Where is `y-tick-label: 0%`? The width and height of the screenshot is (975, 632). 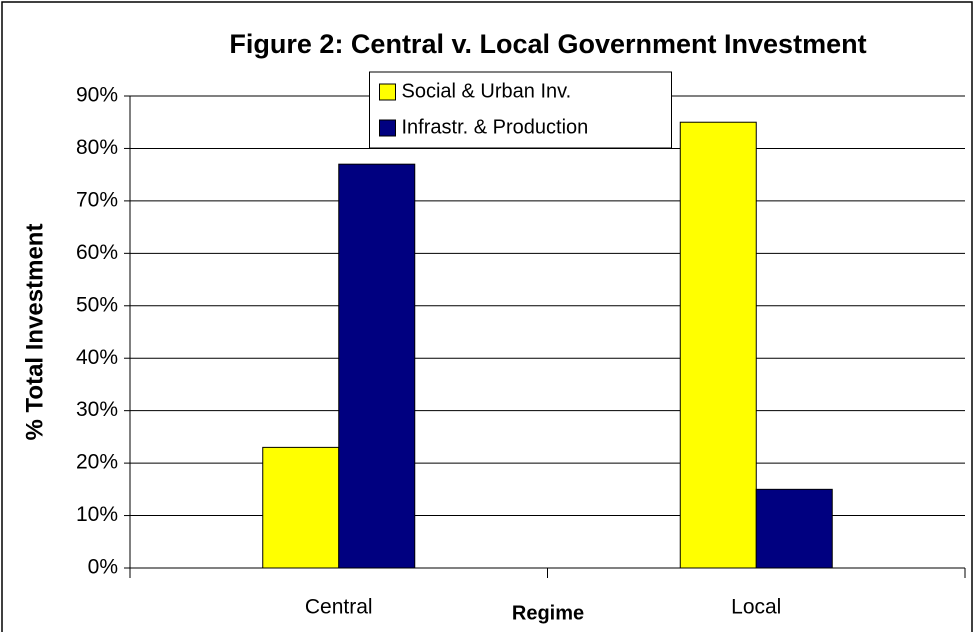
y-tick-label: 0% is located at coordinates (103, 567).